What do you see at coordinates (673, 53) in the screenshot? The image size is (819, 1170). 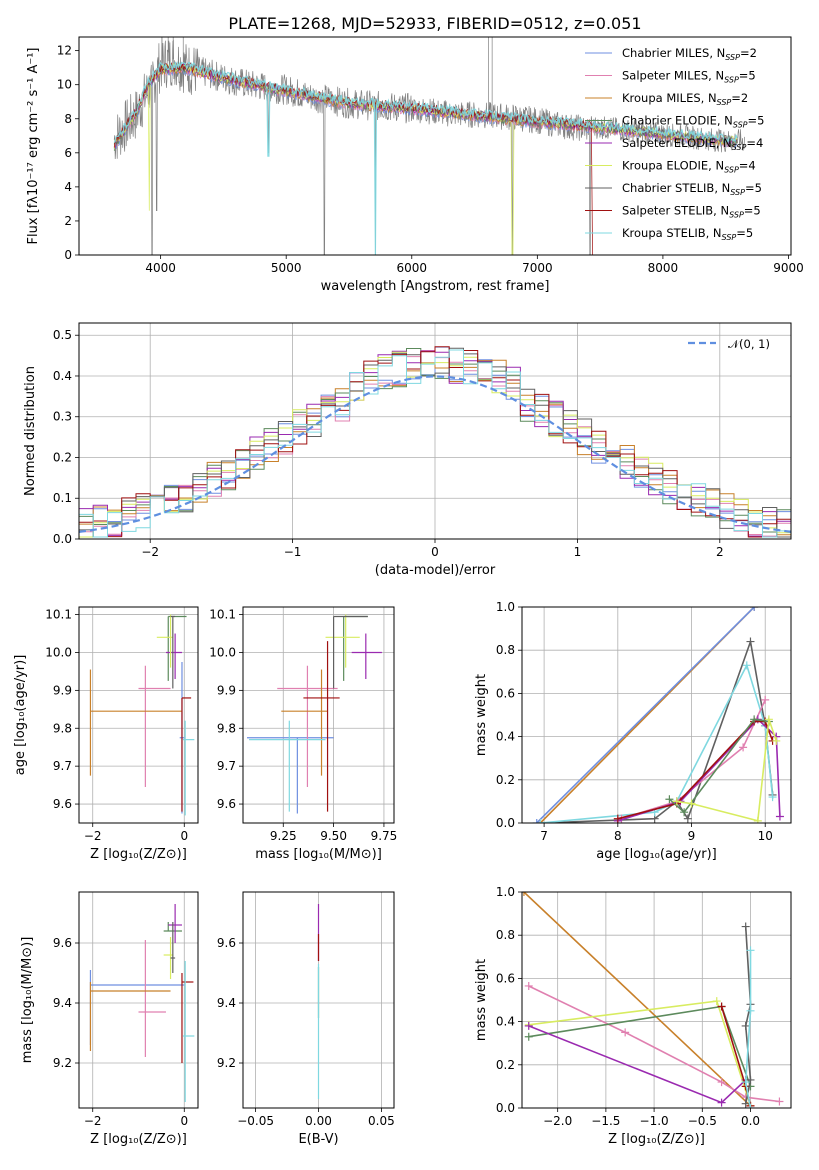 I see `legend-label: Chabrier MILES, N` at bounding box center [673, 53].